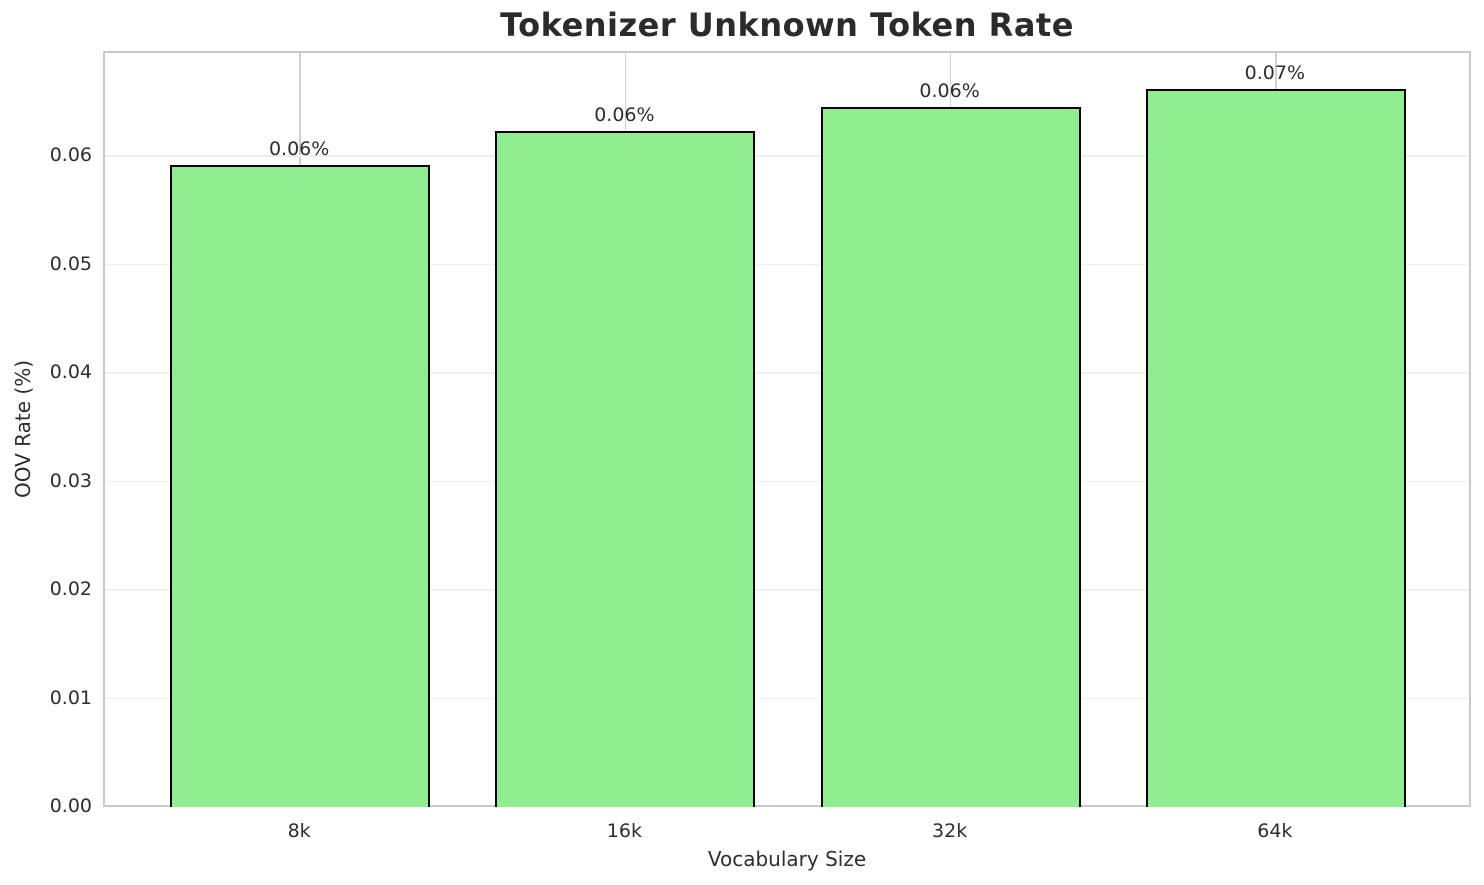 The height and width of the screenshot is (885, 1484). What do you see at coordinates (300, 485) in the screenshot?
I see `bar-8k` at bounding box center [300, 485].